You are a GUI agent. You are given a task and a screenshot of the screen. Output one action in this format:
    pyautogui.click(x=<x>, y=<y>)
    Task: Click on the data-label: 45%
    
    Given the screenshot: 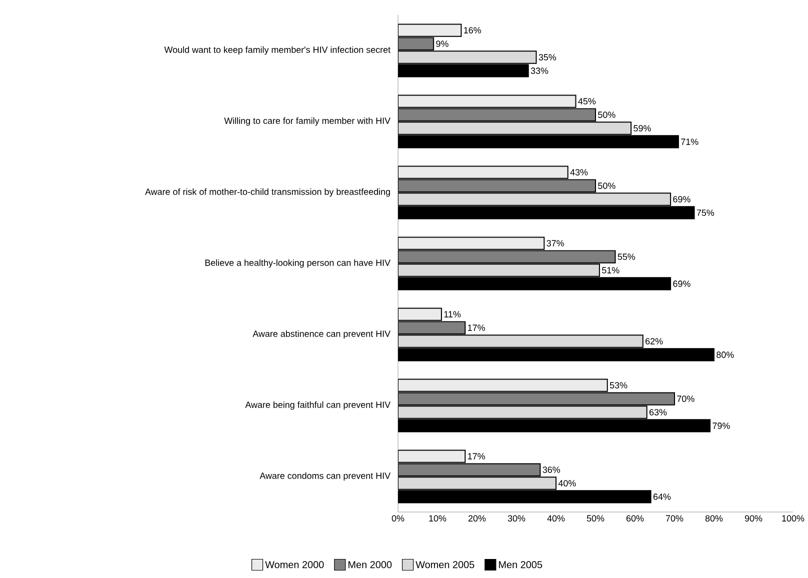 What is the action you would take?
    pyautogui.click(x=587, y=101)
    